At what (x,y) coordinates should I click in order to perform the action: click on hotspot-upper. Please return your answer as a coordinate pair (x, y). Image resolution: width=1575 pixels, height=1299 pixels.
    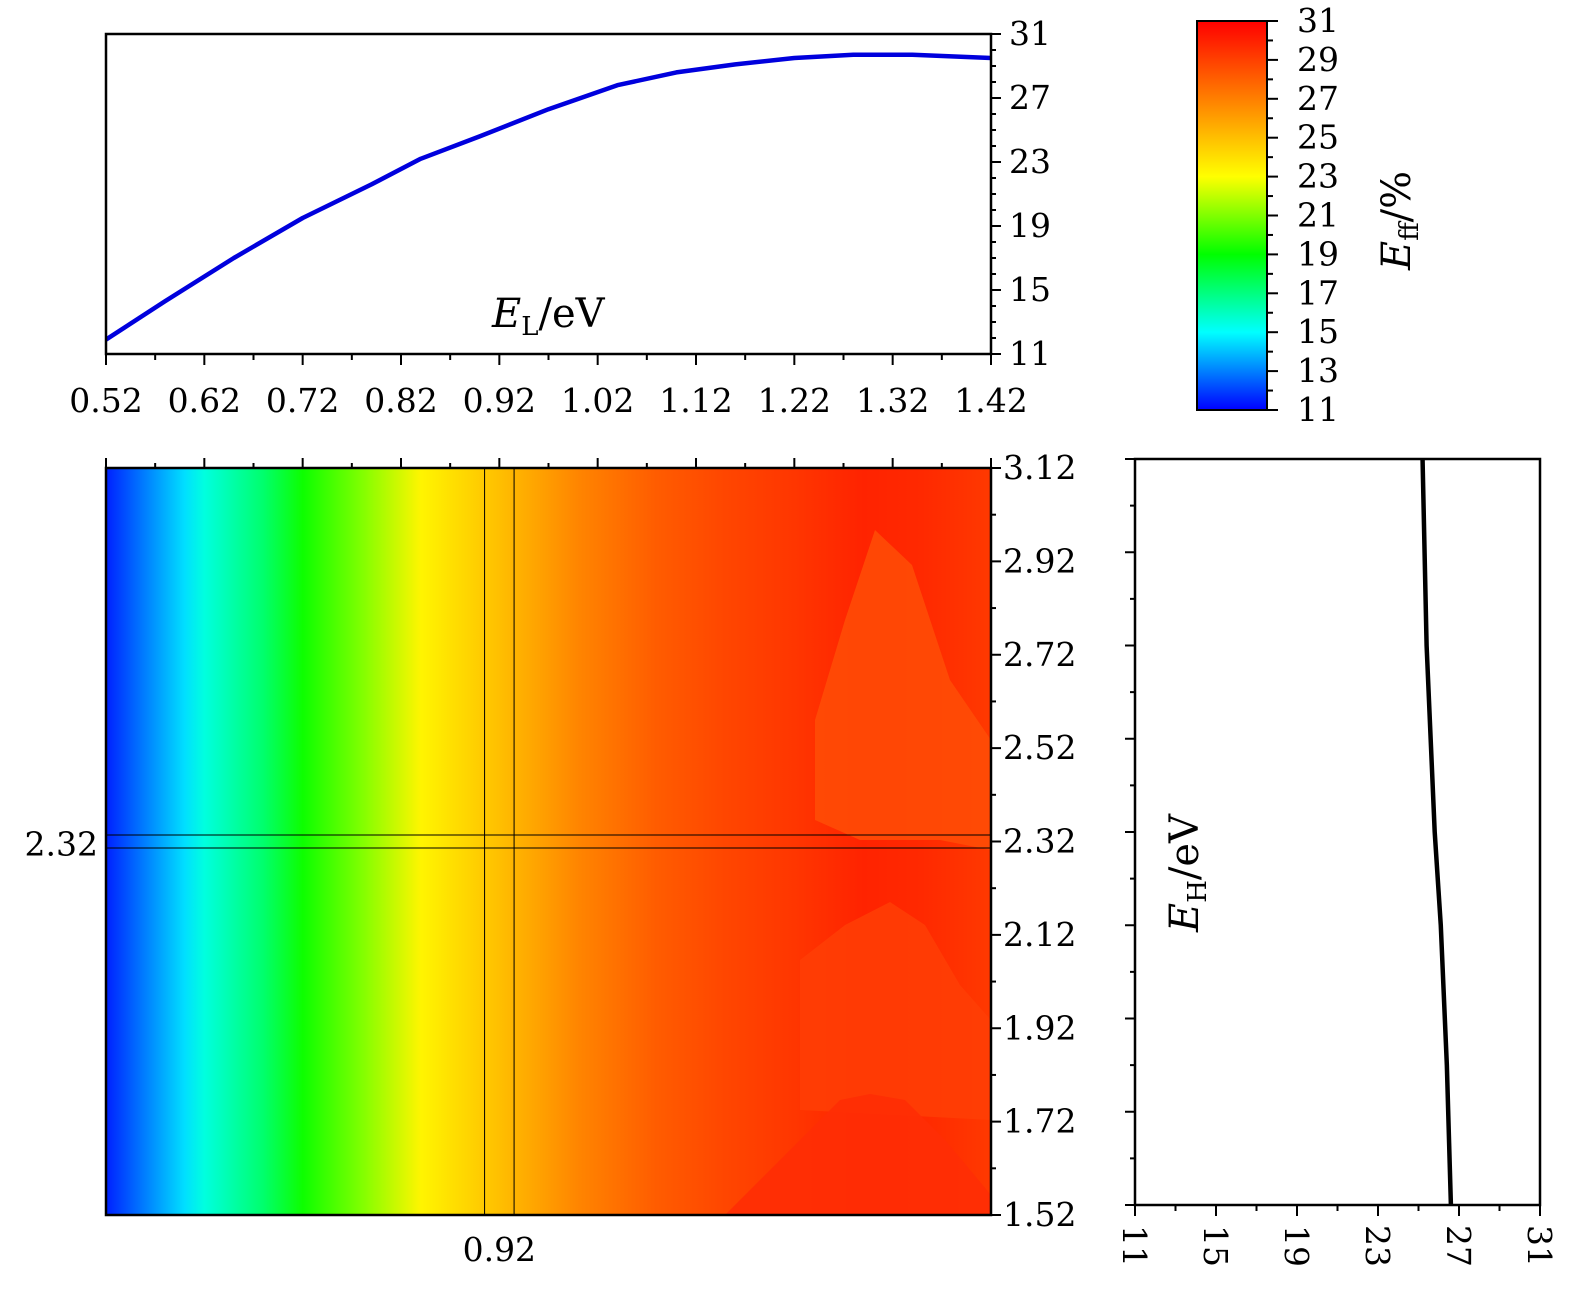
    Looking at the image, I should click on (903, 690).